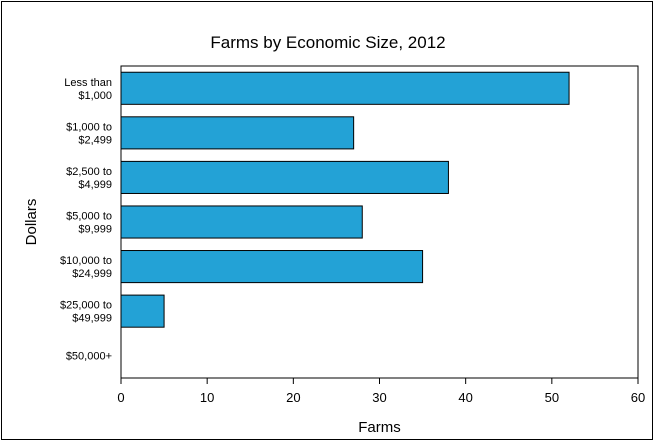  What do you see at coordinates (638, 397) in the screenshot?
I see `x-tick-label-6: 60` at bounding box center [638, 397].